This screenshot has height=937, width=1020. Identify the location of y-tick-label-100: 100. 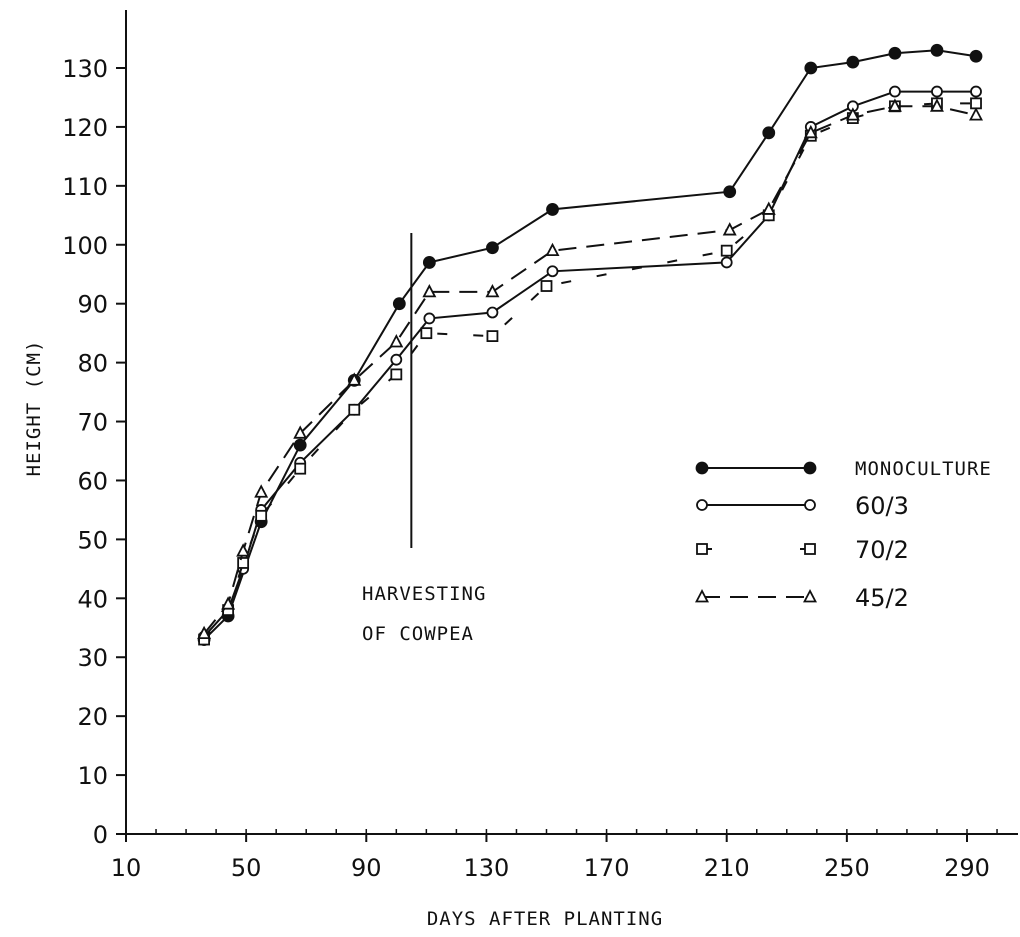
(85, 246).